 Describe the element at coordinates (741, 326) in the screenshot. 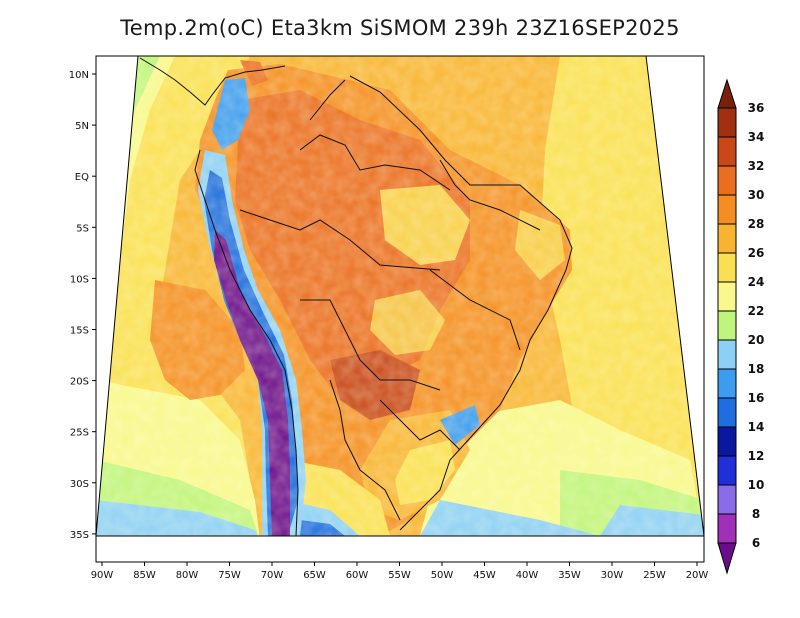

I see `colorbar: 36 34 32 30 28 26 24 22 20 18 16 14 12 10 8 6` at that location.